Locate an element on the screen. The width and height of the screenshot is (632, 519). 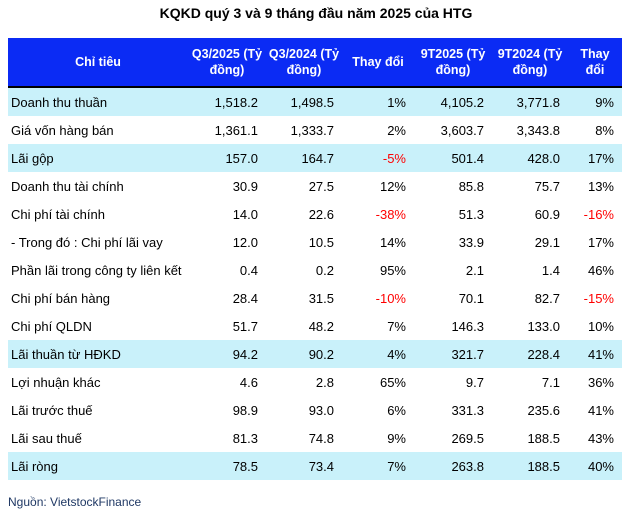
row-label: Lợi nhuận khác is located at coordinates (98, 382).